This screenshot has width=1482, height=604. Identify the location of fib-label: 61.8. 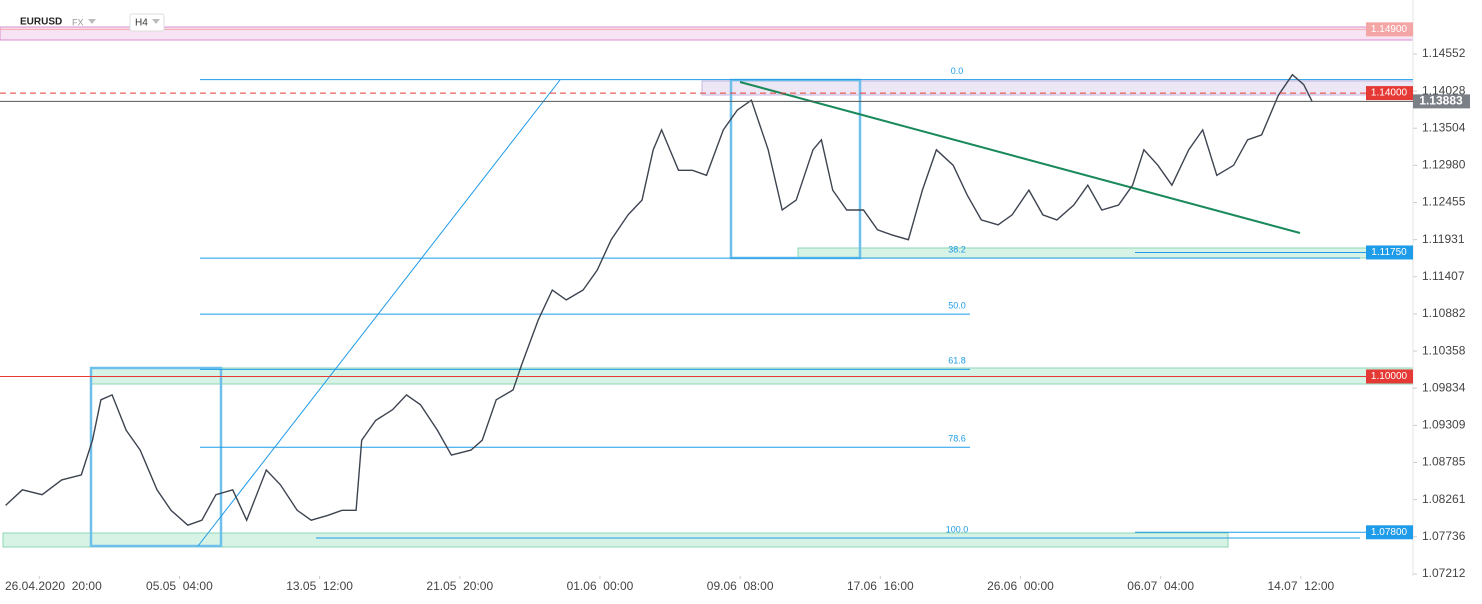
(957, 361).